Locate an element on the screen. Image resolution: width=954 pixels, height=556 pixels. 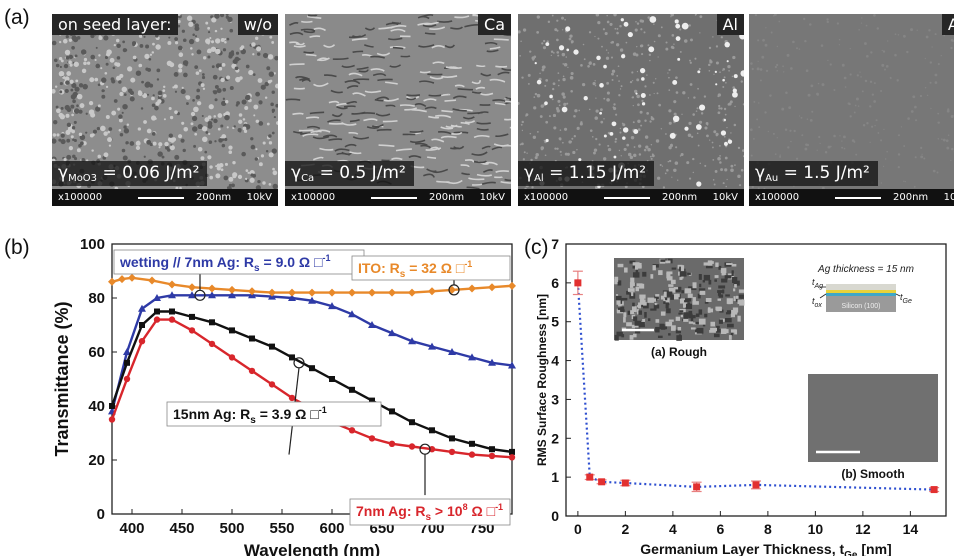
y-tick-label: 100 is located at coordinates (92, 244).